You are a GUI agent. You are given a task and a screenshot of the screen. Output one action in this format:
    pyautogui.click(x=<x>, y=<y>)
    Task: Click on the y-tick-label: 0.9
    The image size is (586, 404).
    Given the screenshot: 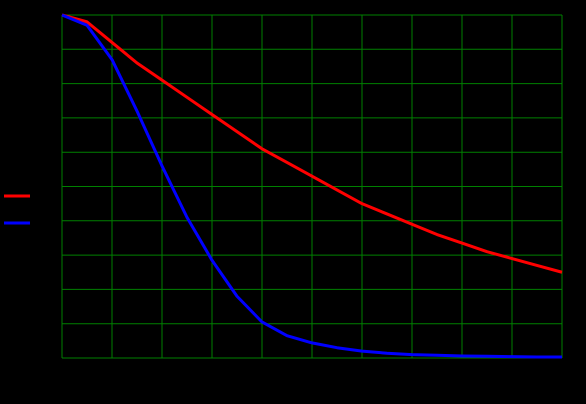 What is the action you would take?
    pyautogui.click(x=48, y=49)
    